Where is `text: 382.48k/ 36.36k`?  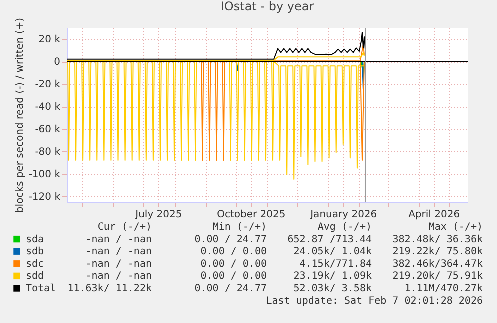
text: 382.48k/ 36.36k is located at coordinates (437, 240).